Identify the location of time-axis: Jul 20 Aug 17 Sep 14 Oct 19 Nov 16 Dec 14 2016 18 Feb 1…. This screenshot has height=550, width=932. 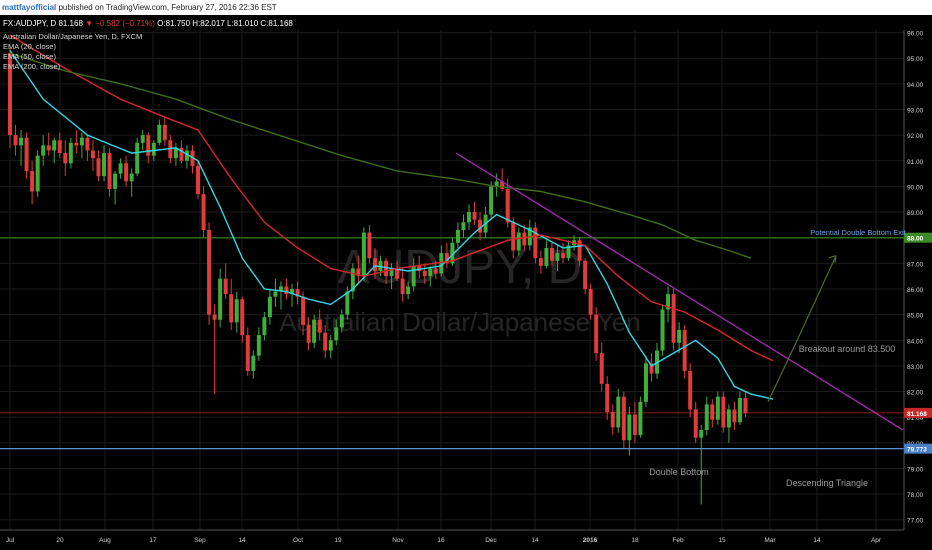
(452, 536).